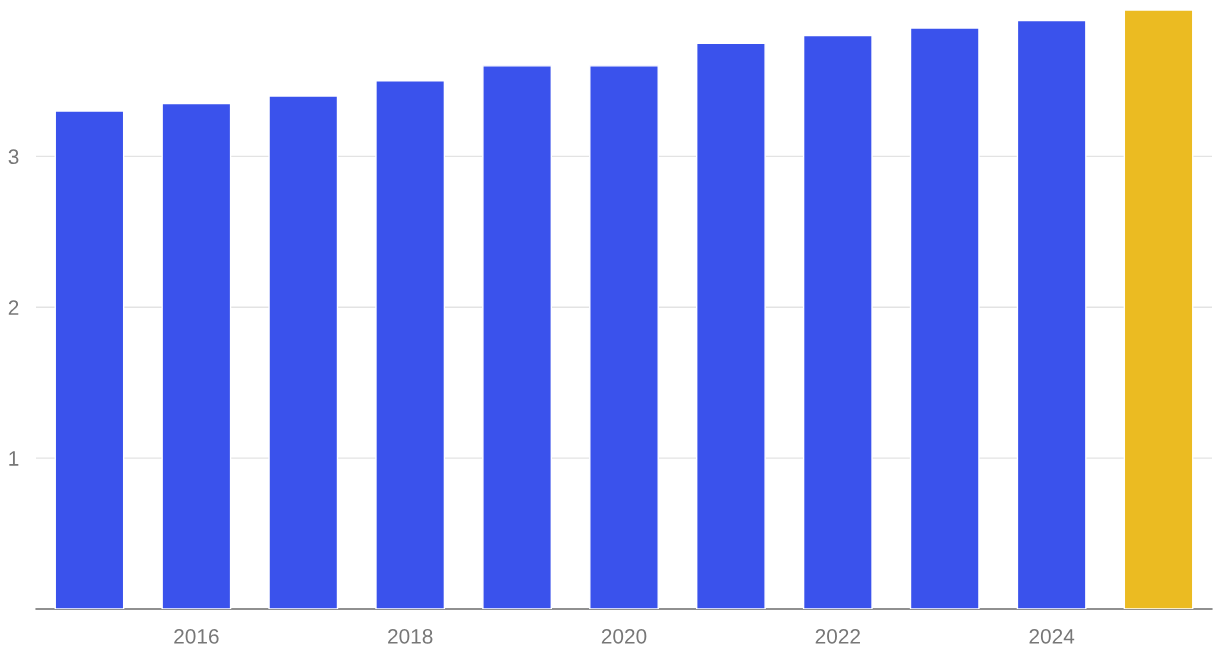 The width and height of the screenshot is (1220, 662). What do you see at coordinates (13, 307) in the screenshot?
I see `y-tick-label: 2` at bounding box center [13, 307].